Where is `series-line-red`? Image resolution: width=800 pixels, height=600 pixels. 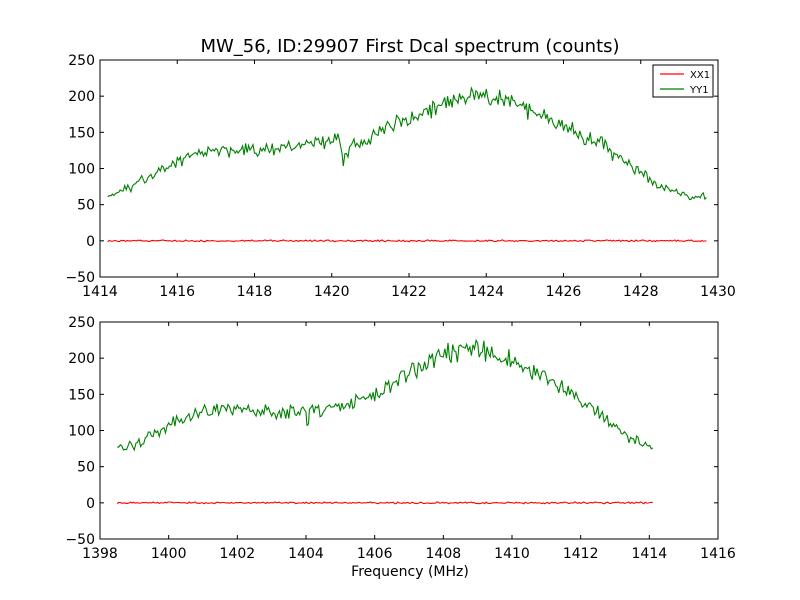 series-line-red is located at coordinates (385, 503).